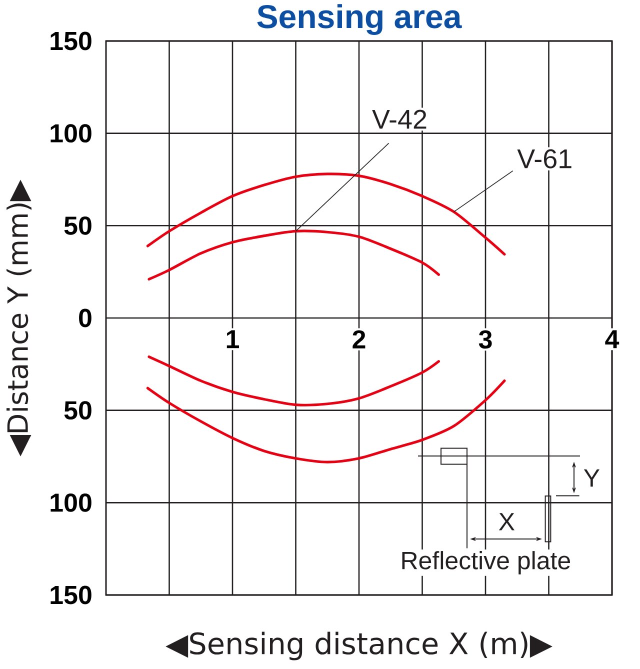  I want to click on text: V-61, so click(544, 158).